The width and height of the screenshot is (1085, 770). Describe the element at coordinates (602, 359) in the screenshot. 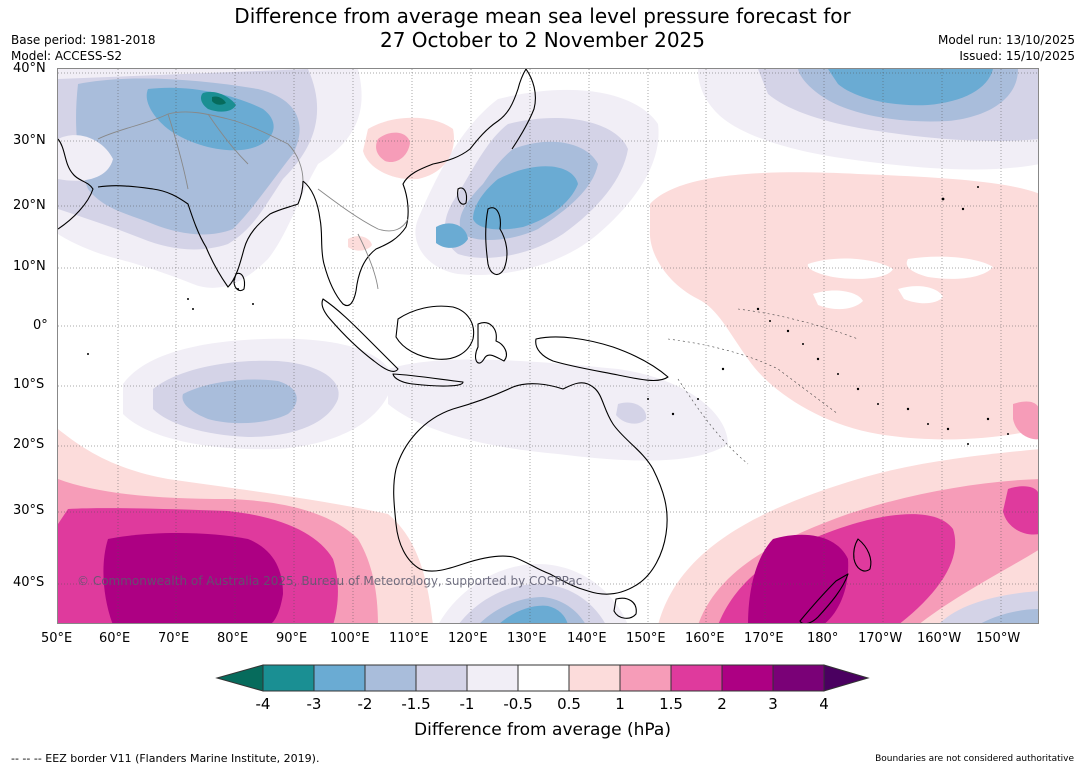

I see `new-guinea` at that location.